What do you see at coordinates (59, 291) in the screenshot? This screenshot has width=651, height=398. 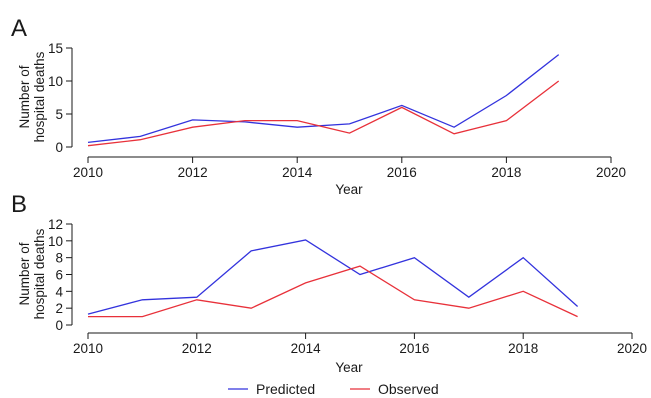 I see `y-tick-label: 4` at bounding box center [59, 291].